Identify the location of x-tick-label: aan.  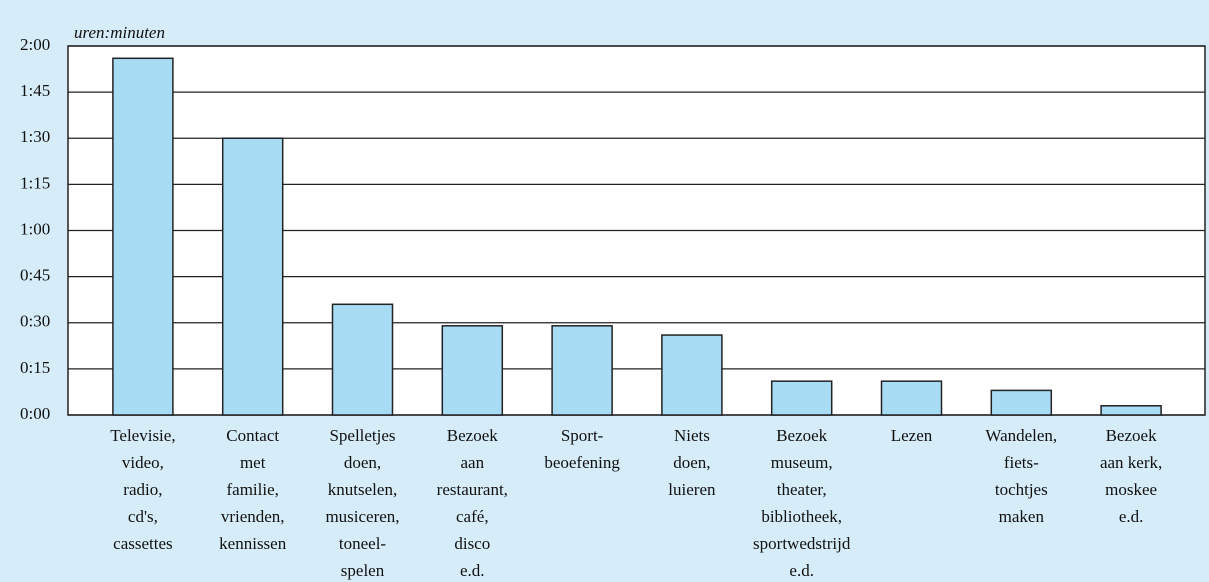
(473, 462).